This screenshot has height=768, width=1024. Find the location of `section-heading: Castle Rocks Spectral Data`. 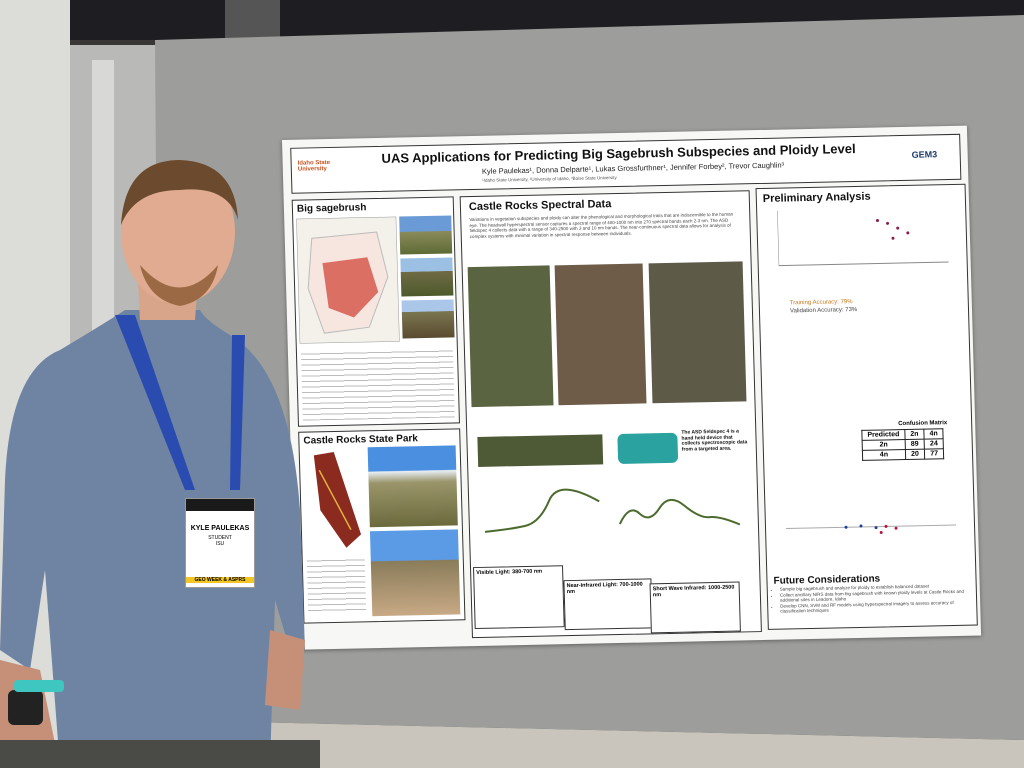

section-heading: Castle Rocks Spectral Data is located at coordinates (540, 206).